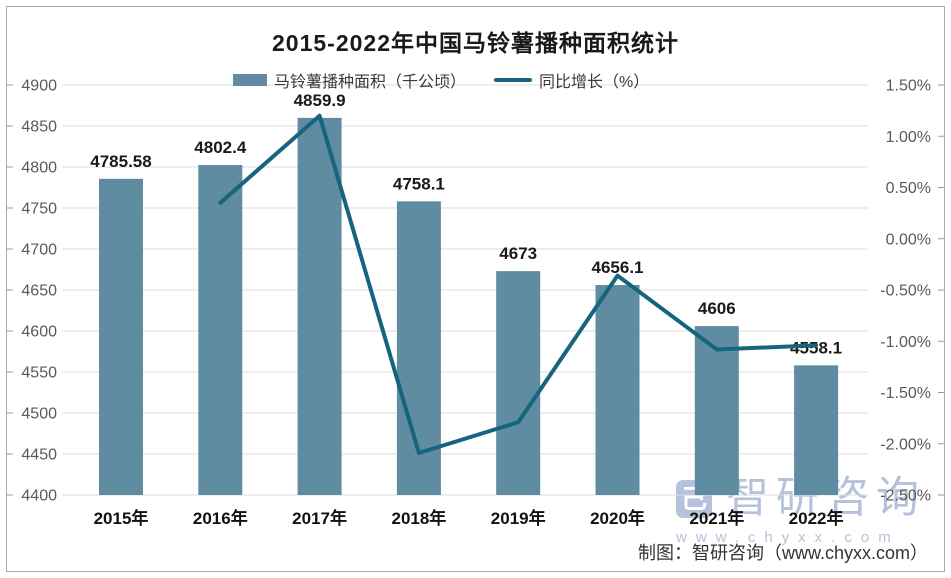  Describe the element at coordinates (905, 342) in the screenshot. I see `right-axis-label: -1.00%` at that location.